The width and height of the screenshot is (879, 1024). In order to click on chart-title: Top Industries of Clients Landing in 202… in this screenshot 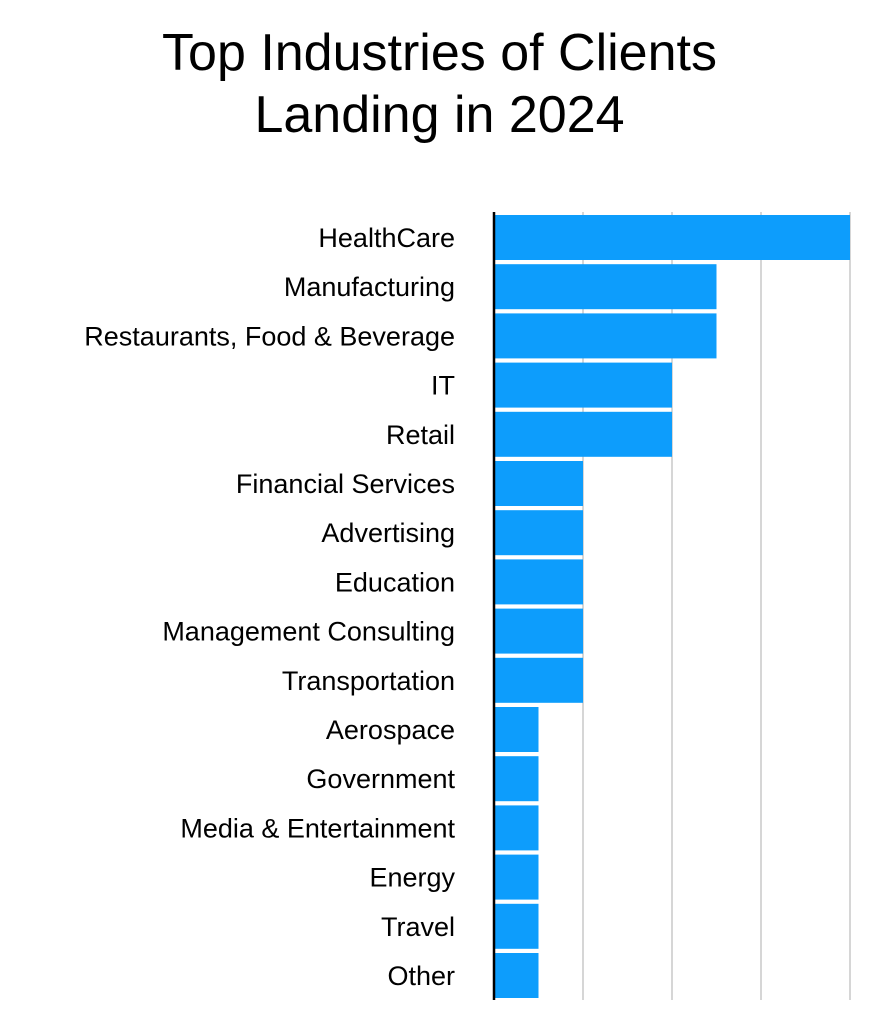, I will do `click(439, 84)`.